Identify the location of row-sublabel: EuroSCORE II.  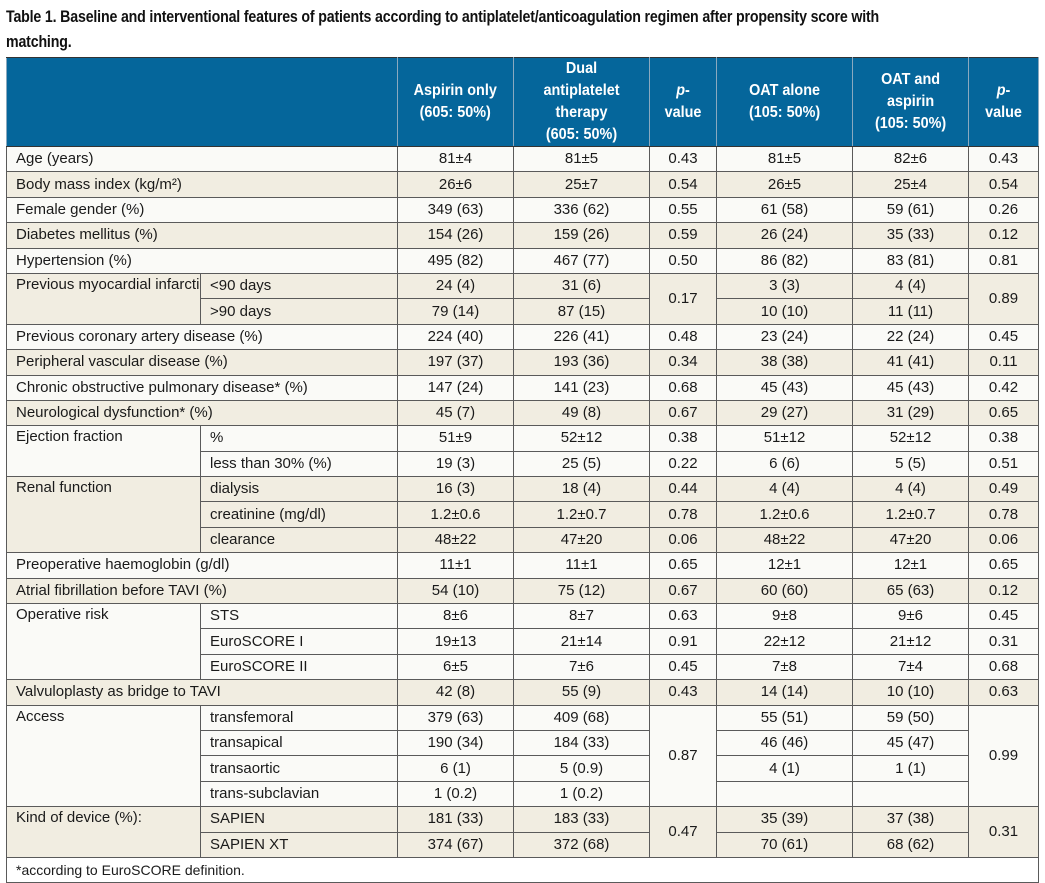
(299, 667).